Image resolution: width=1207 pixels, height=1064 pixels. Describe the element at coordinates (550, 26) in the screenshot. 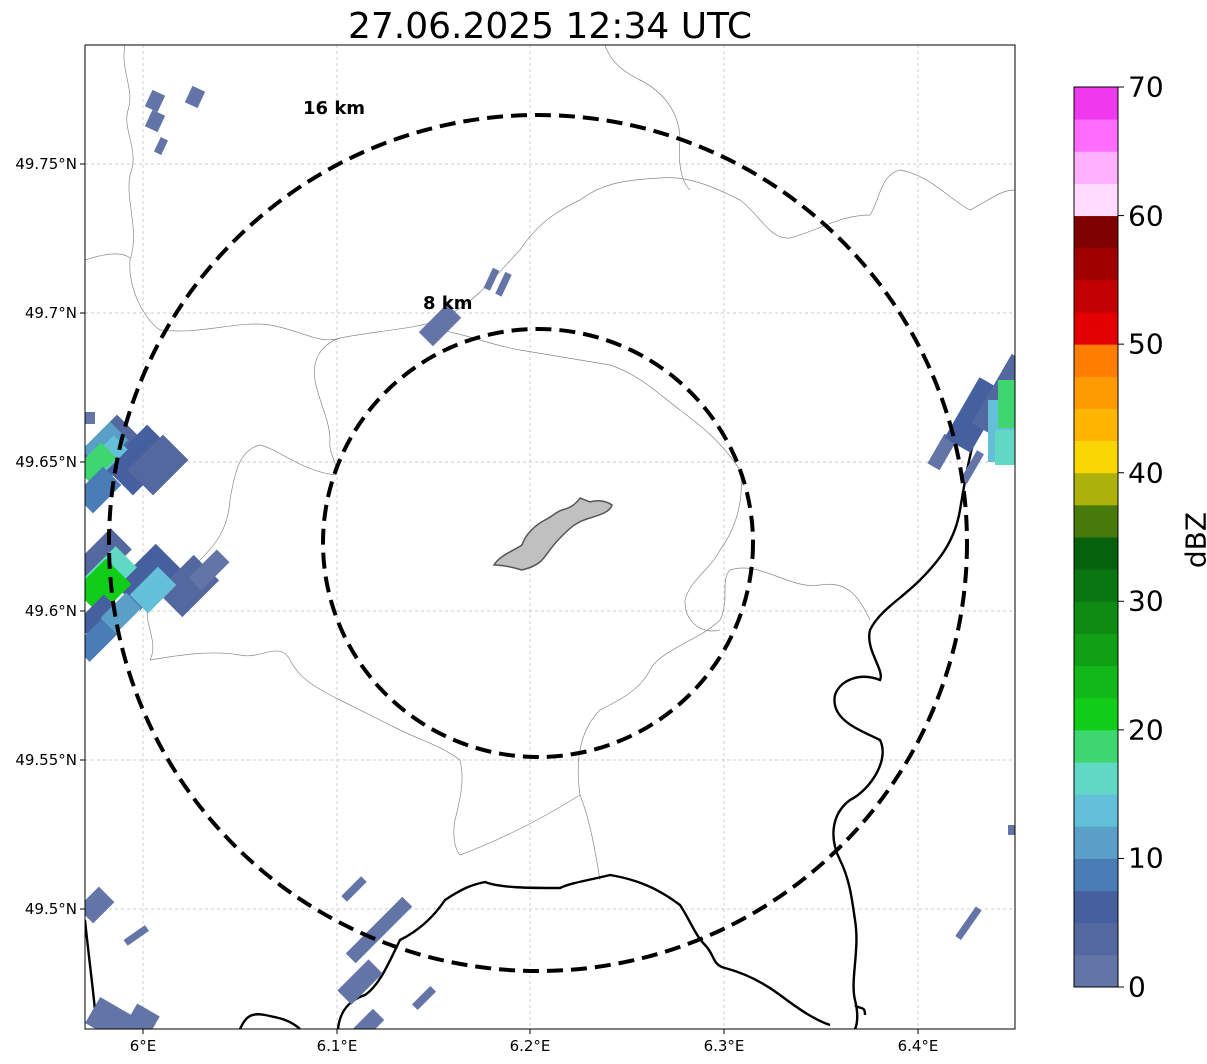

I see `map-title: 27.06.2025 12:34 UTC` at that location.